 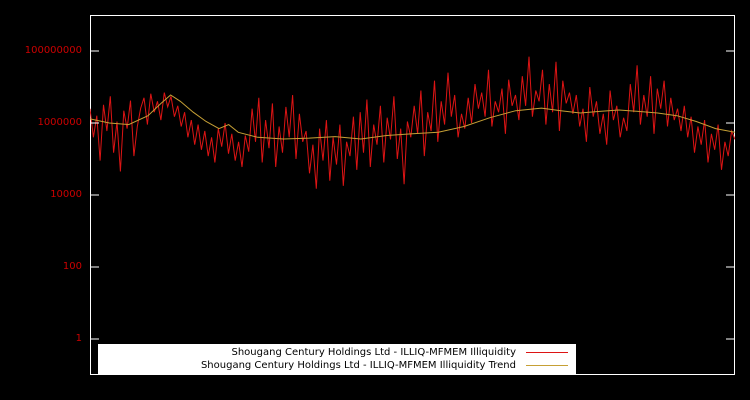 I want to click on y-tick-label: 1000000, so click(x=59, y=122).